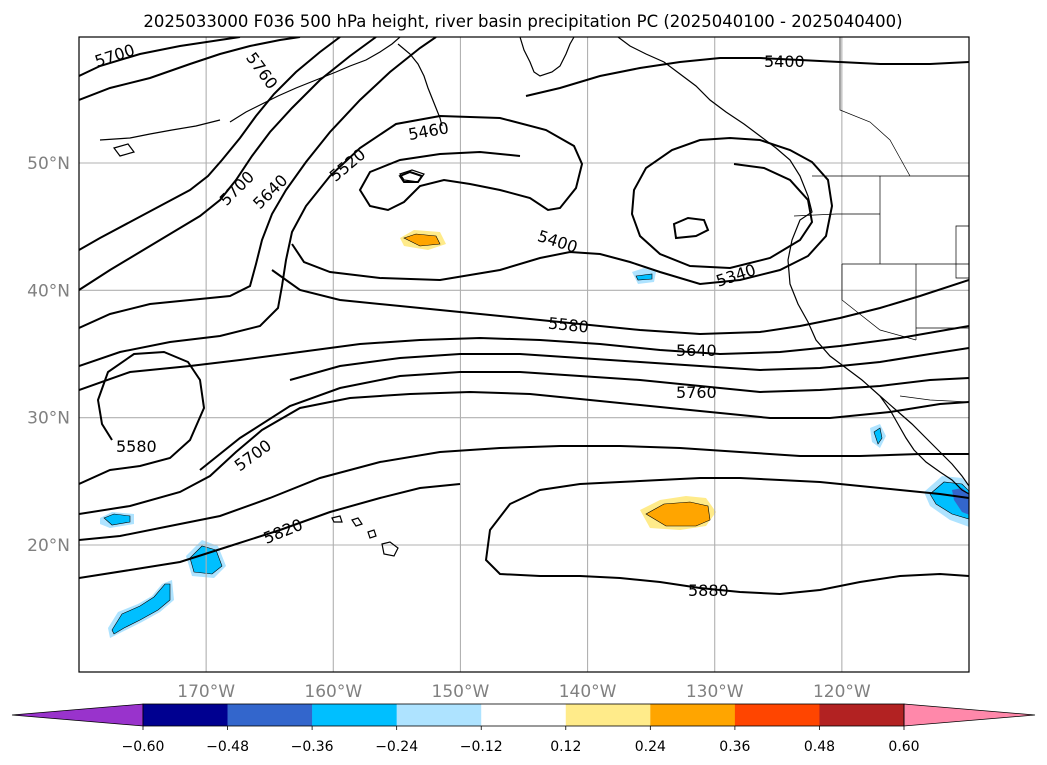  Describe the element at coordinates (160, 130) in the screenshot. I see `aleutian-islands` at that location.